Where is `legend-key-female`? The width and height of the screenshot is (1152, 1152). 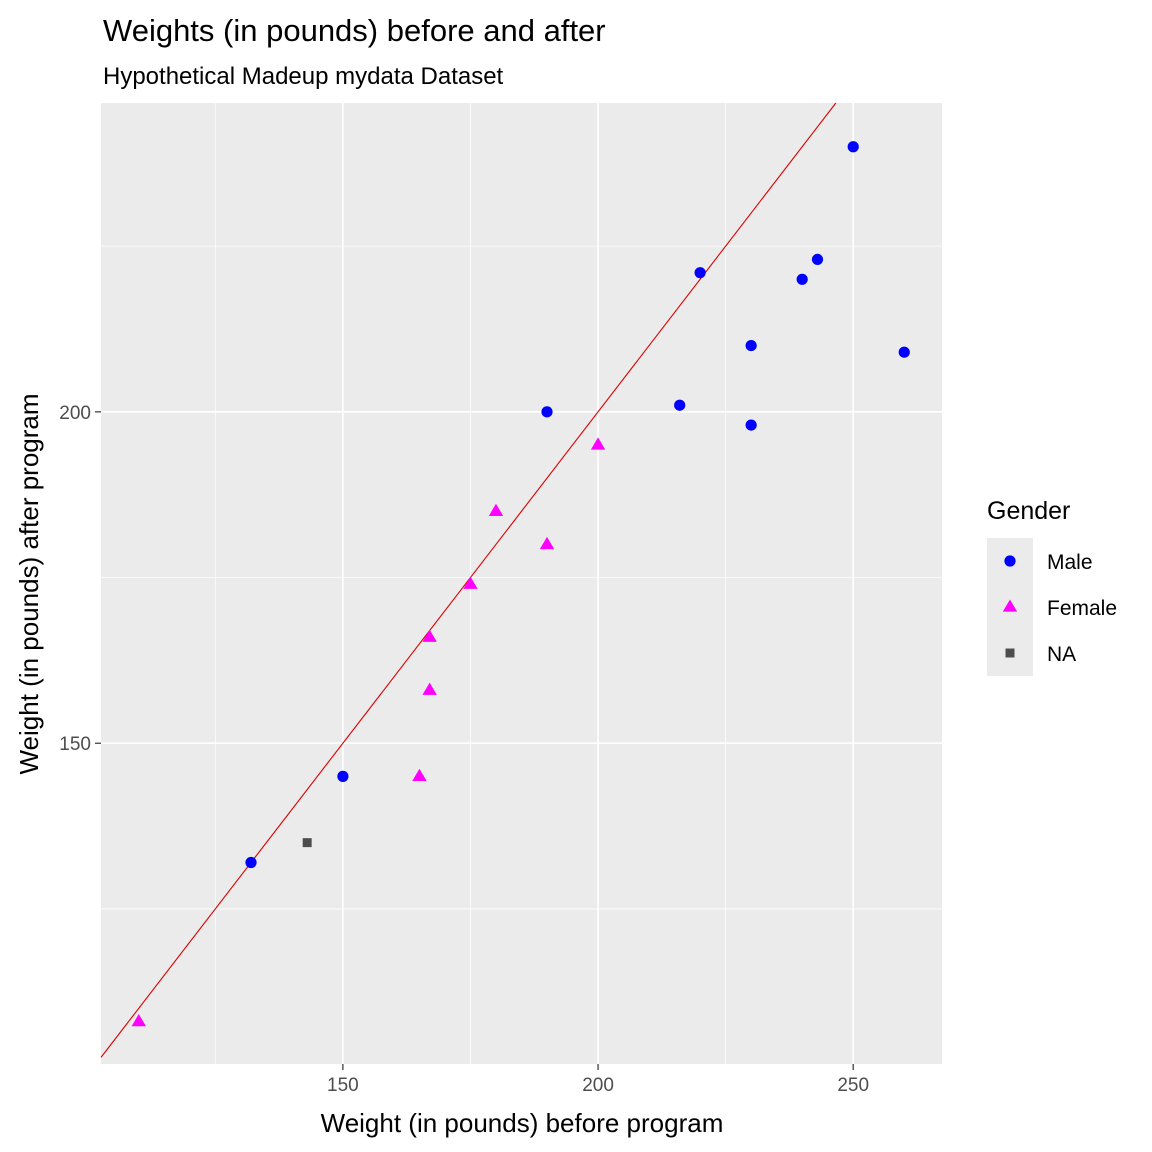
legend-key-female is located at coordinates (1010, 605).